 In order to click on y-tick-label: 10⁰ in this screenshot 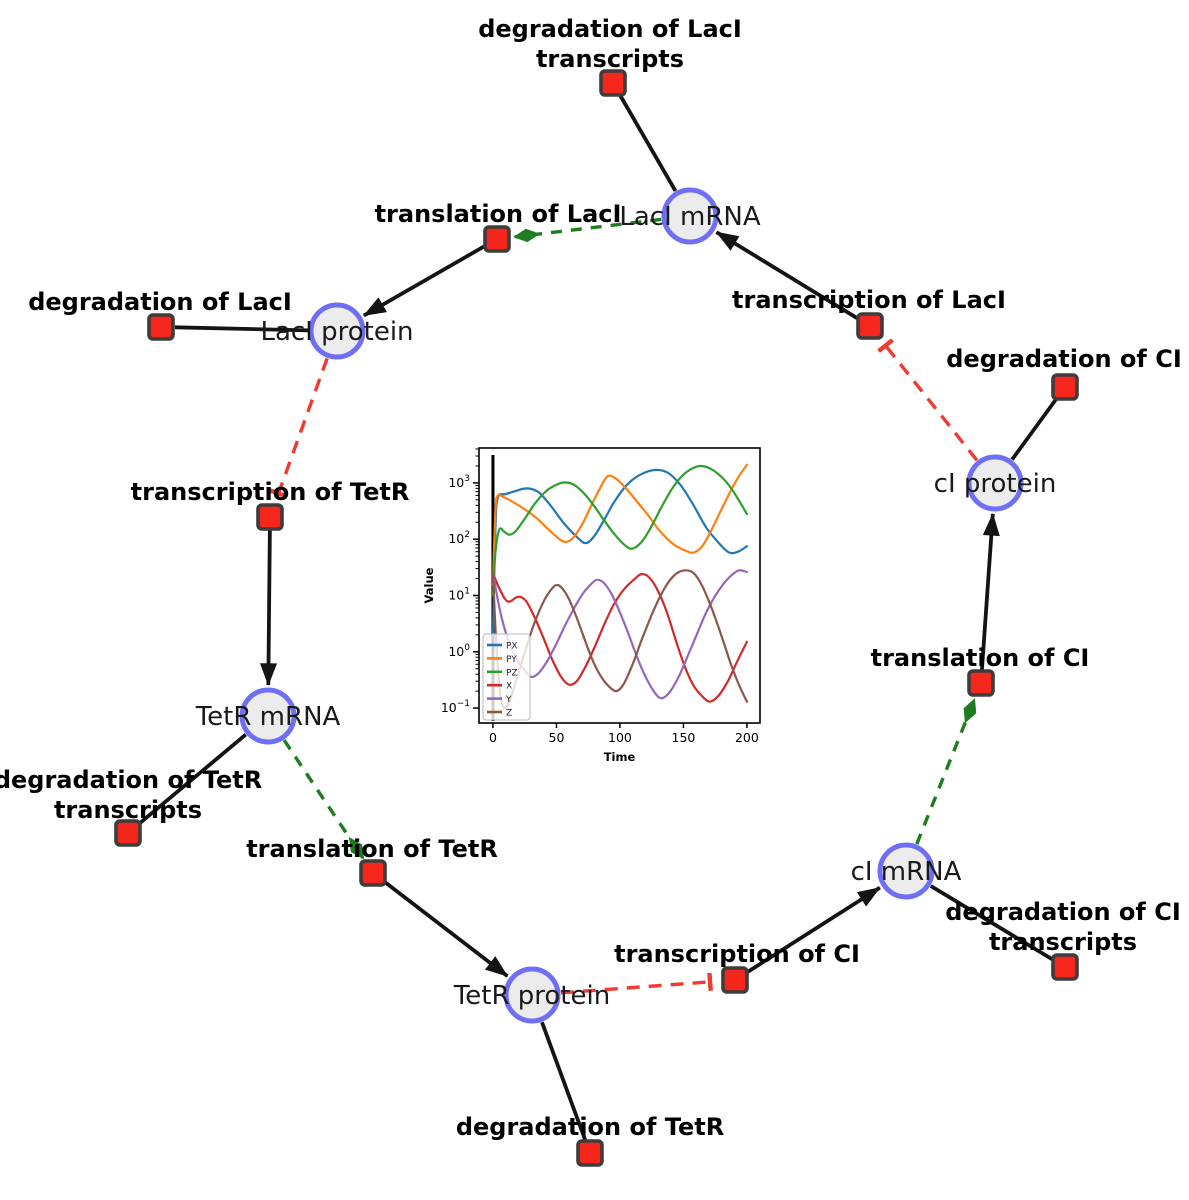, I will do `click(459, 651)`.